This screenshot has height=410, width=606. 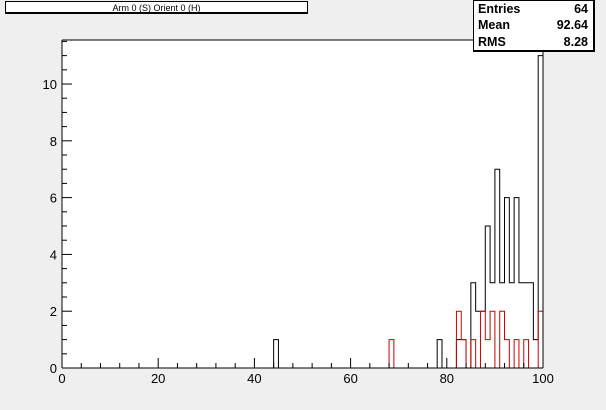 I want to click on x-tick-label: 60, so click(x=350, y=378).